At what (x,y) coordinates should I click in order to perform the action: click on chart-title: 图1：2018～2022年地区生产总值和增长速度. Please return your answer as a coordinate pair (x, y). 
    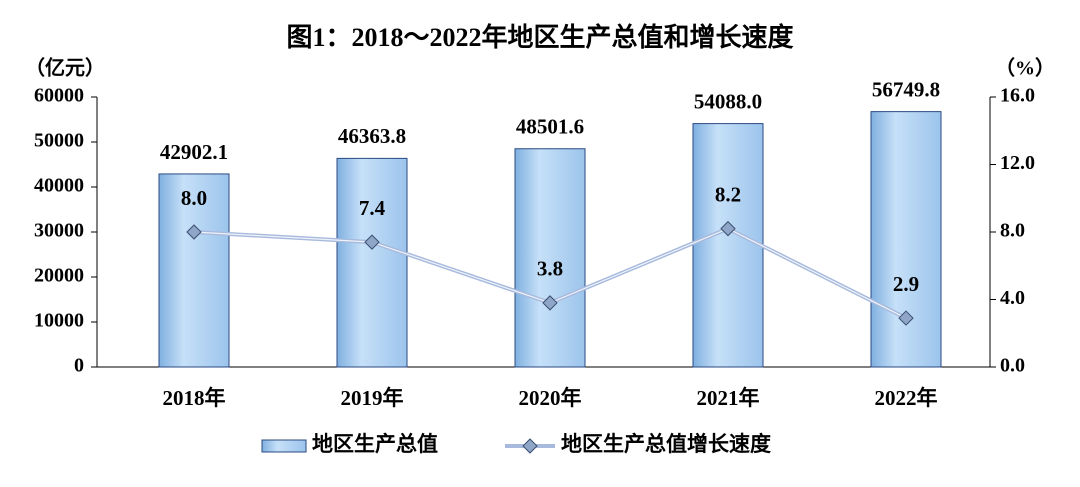
    Looking at the image, I should click on (539, 37).